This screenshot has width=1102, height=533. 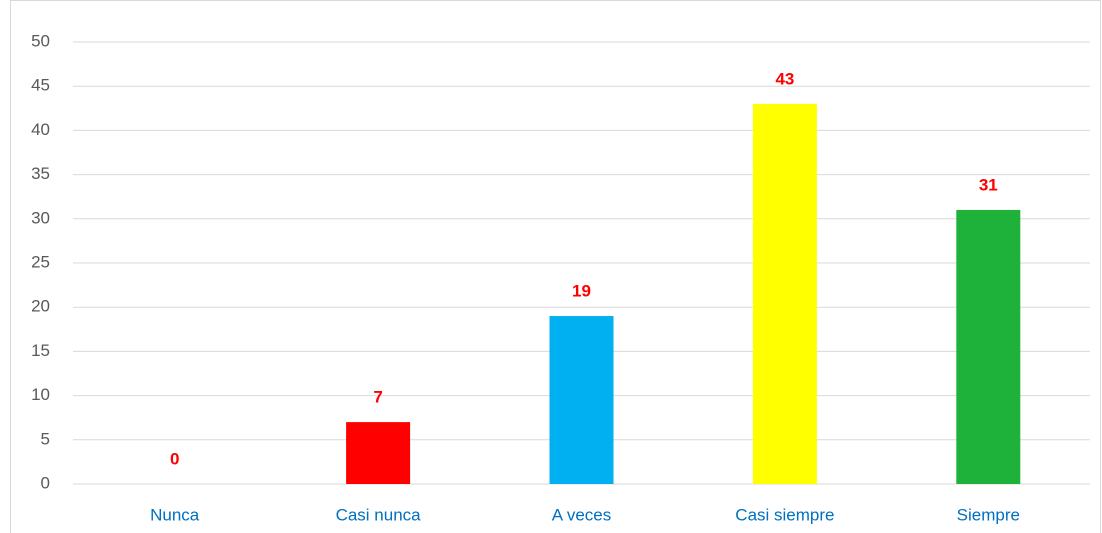 I want to click on y-tick-label: 30, so click(x=40, y=217).